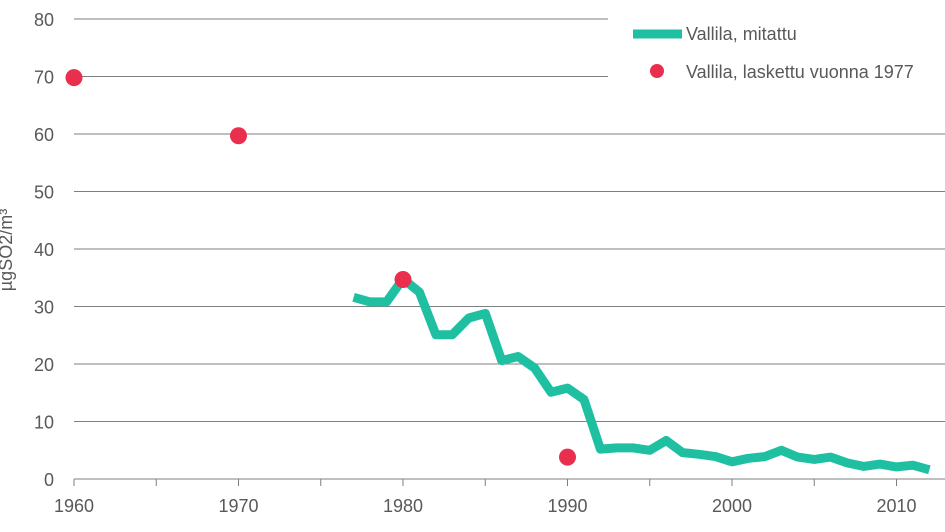 The height and width of the screenshot is (532, 945). What do you see at coordinates (8, 250) in the screenshot?
I see `y-axis-title: µgSO2/m³` at bounding box center [8, 250].